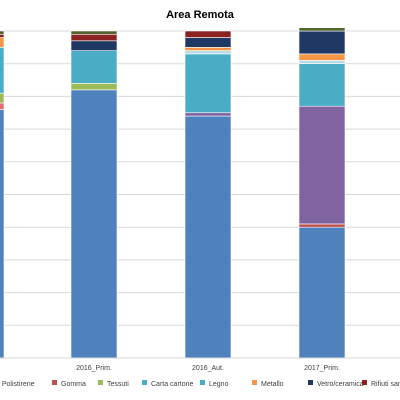  I want to click on legend-label: Rifiuti sanitari, so click(385, 384).